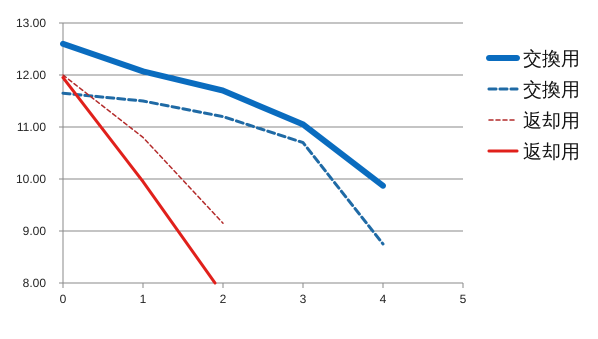  Describe the element at coordinates (143, 299) in the screenshot. I see `x-tick-label: 1` at that location.